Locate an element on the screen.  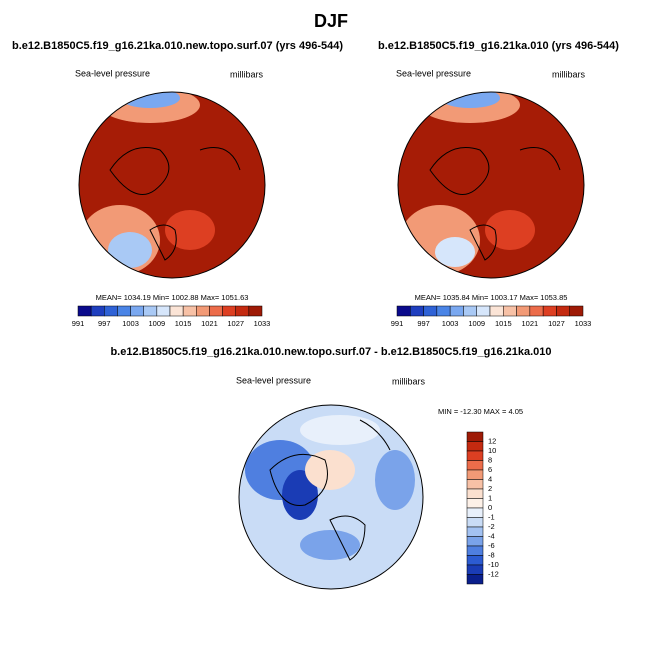
colorbar-label: 6 is located at coordinates (490, 469).